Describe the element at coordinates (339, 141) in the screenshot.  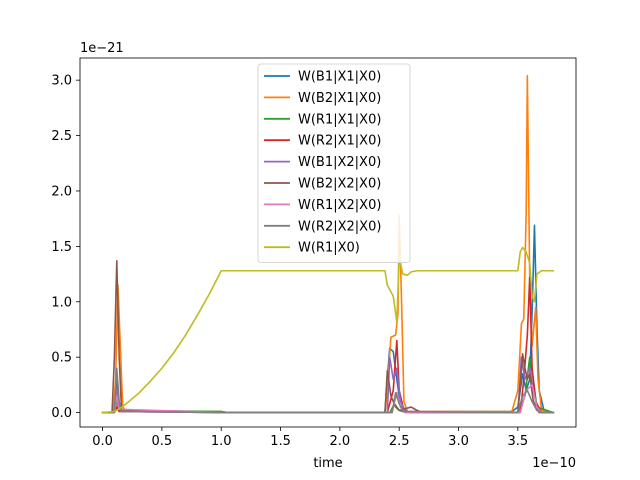
I see `legend-entry-label: W(R2|X1|X0)` at that location.